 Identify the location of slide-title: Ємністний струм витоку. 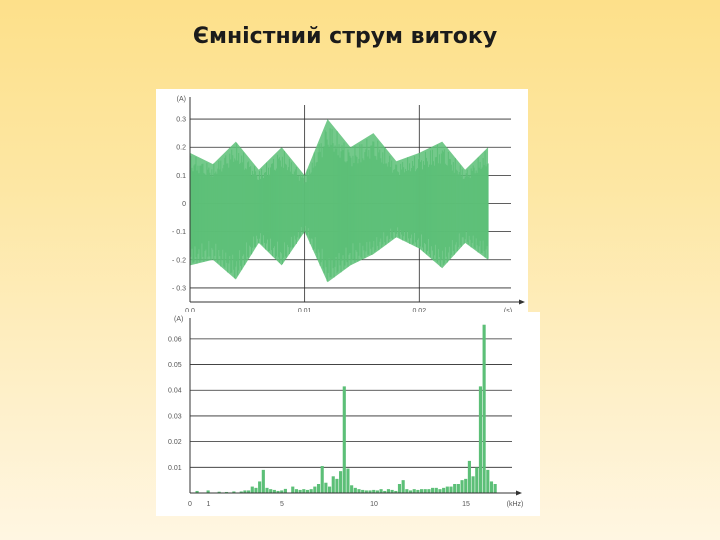
(345, 36).